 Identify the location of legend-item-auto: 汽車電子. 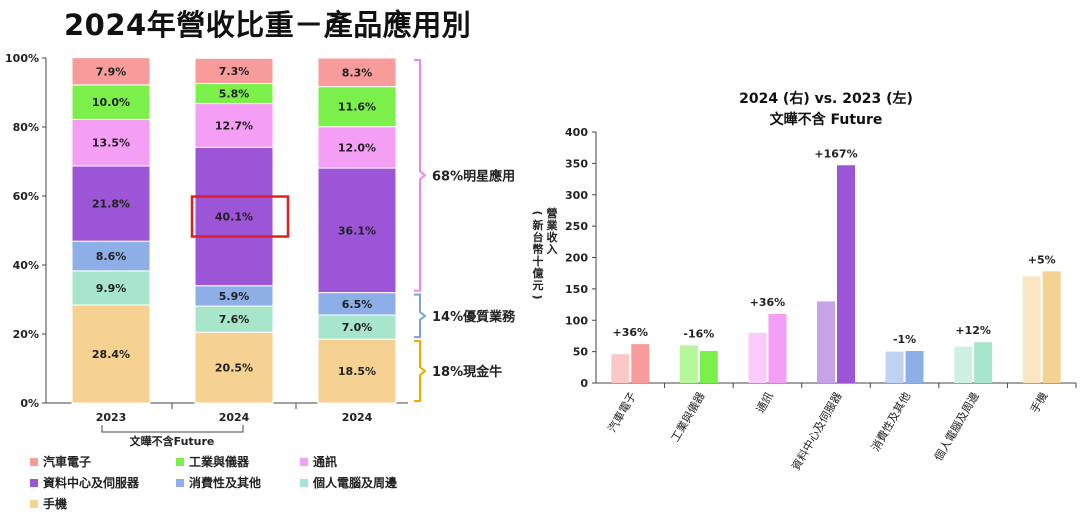
(60, 461).